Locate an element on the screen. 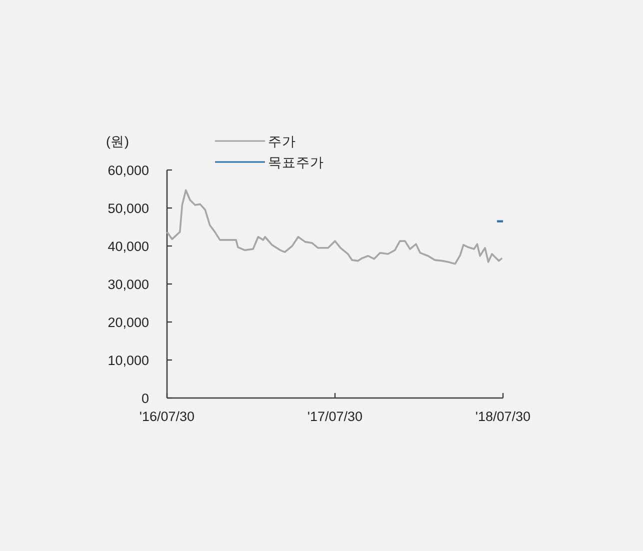  y-tick-label: 50,000 is located at coordinates (128, 208).